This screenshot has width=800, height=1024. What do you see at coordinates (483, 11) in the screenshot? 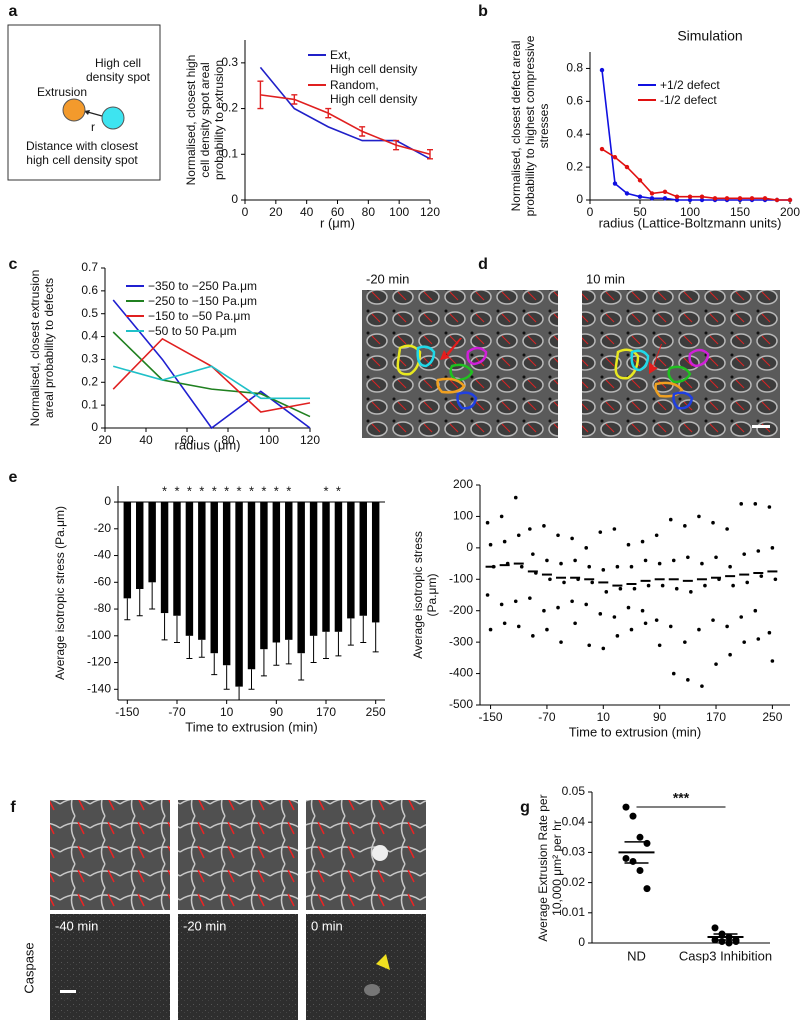
I see `panel-label: b` at bounding box center [483, 11].